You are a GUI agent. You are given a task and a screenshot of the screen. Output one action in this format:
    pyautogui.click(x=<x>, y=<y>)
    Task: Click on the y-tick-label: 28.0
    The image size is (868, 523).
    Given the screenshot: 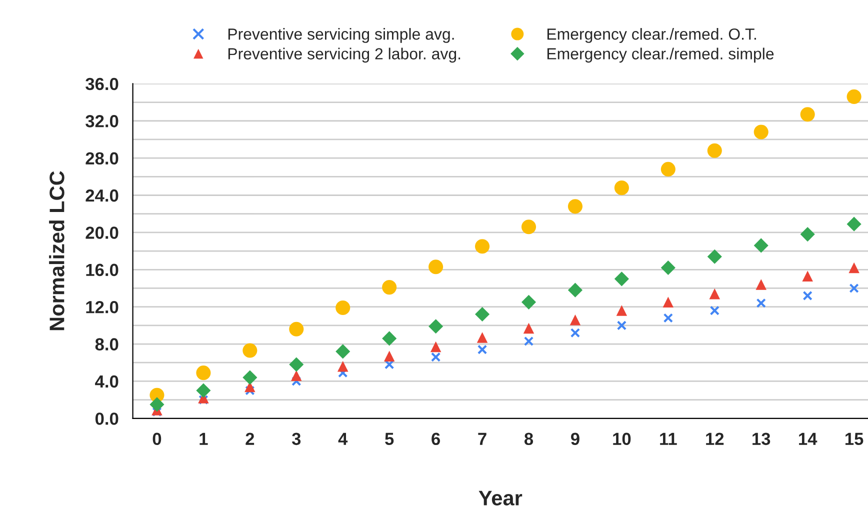 What is the action you would take?
    pyautogui.click(x=102, y=158)
    